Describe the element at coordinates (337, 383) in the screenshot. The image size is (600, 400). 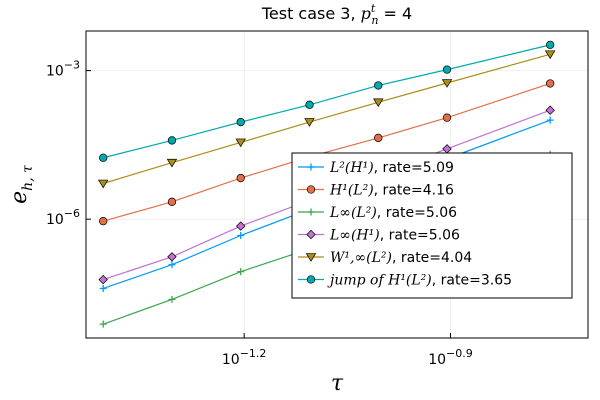
I see `x-axis-label: τ` at that location.